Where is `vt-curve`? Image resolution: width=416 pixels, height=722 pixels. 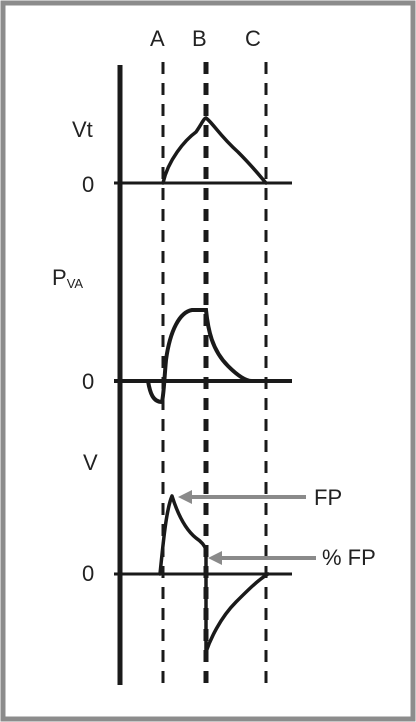 vt-curve is located at coordinates (214, 150).